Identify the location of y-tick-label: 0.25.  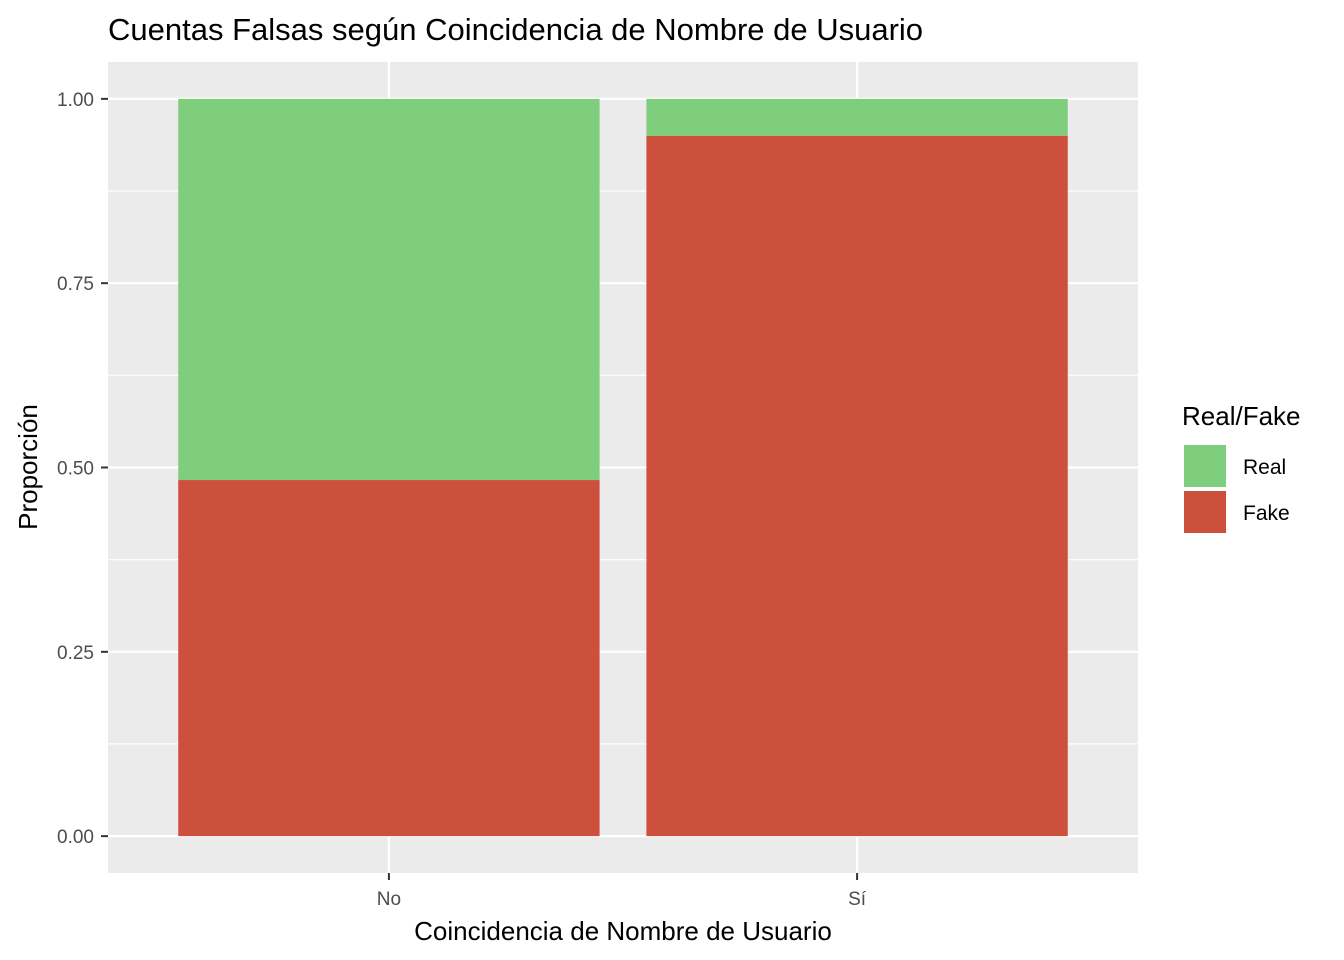
(75, 653).